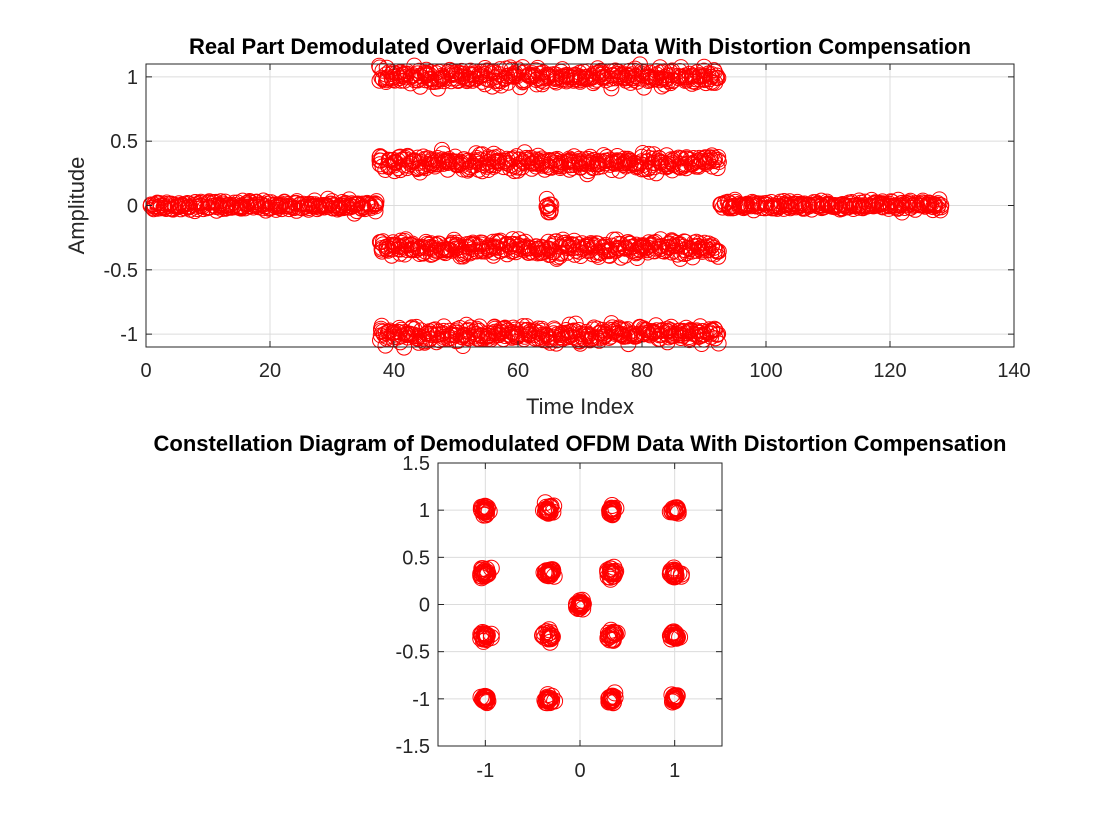  Describe the element at coordinates (421, 700) in the screenshot. I see `y-tick-label: -1` at that location.